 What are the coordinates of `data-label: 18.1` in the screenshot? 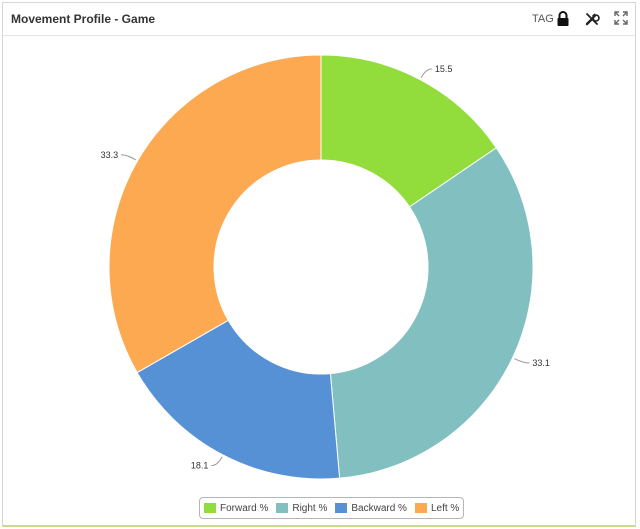 It's located at (200, 466).